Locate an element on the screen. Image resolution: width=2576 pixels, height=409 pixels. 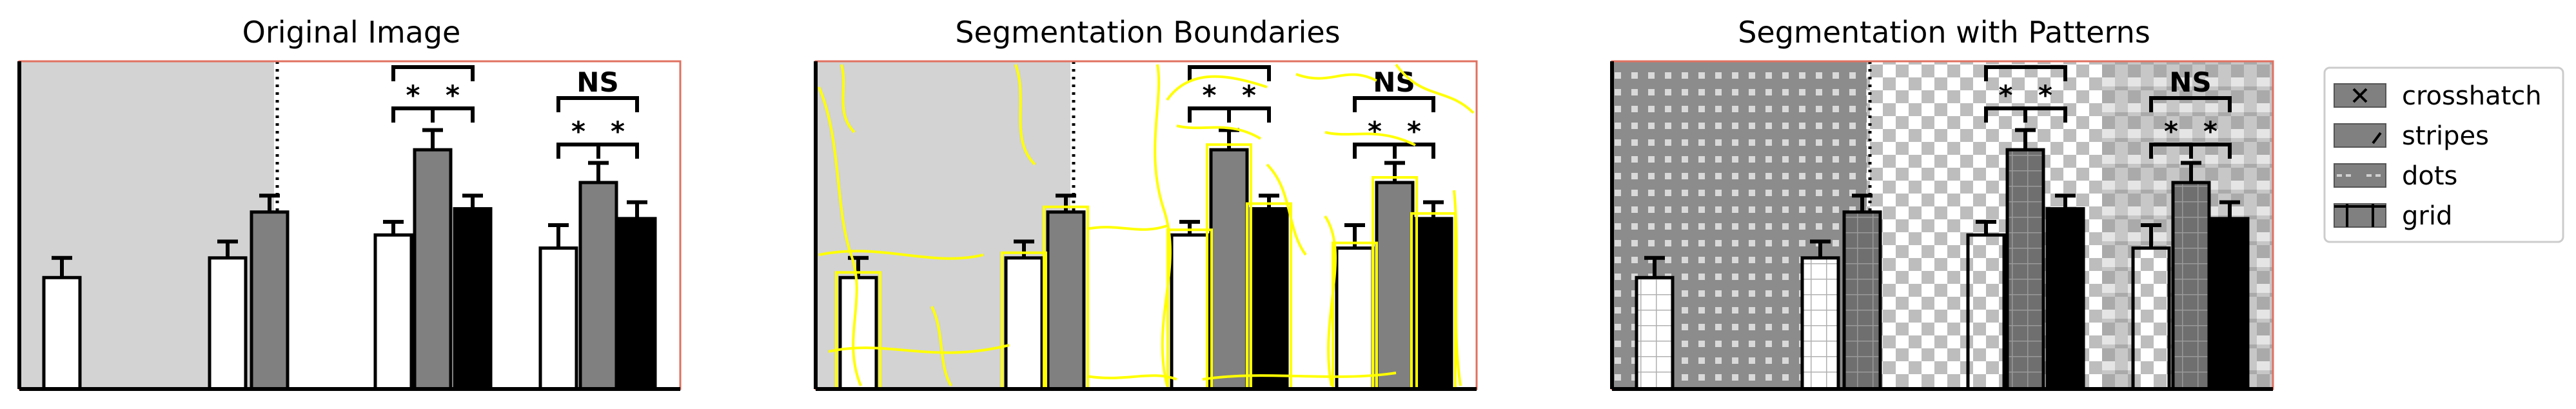
legend-label-stripes: stripes is located at coordinates (2445, 136).